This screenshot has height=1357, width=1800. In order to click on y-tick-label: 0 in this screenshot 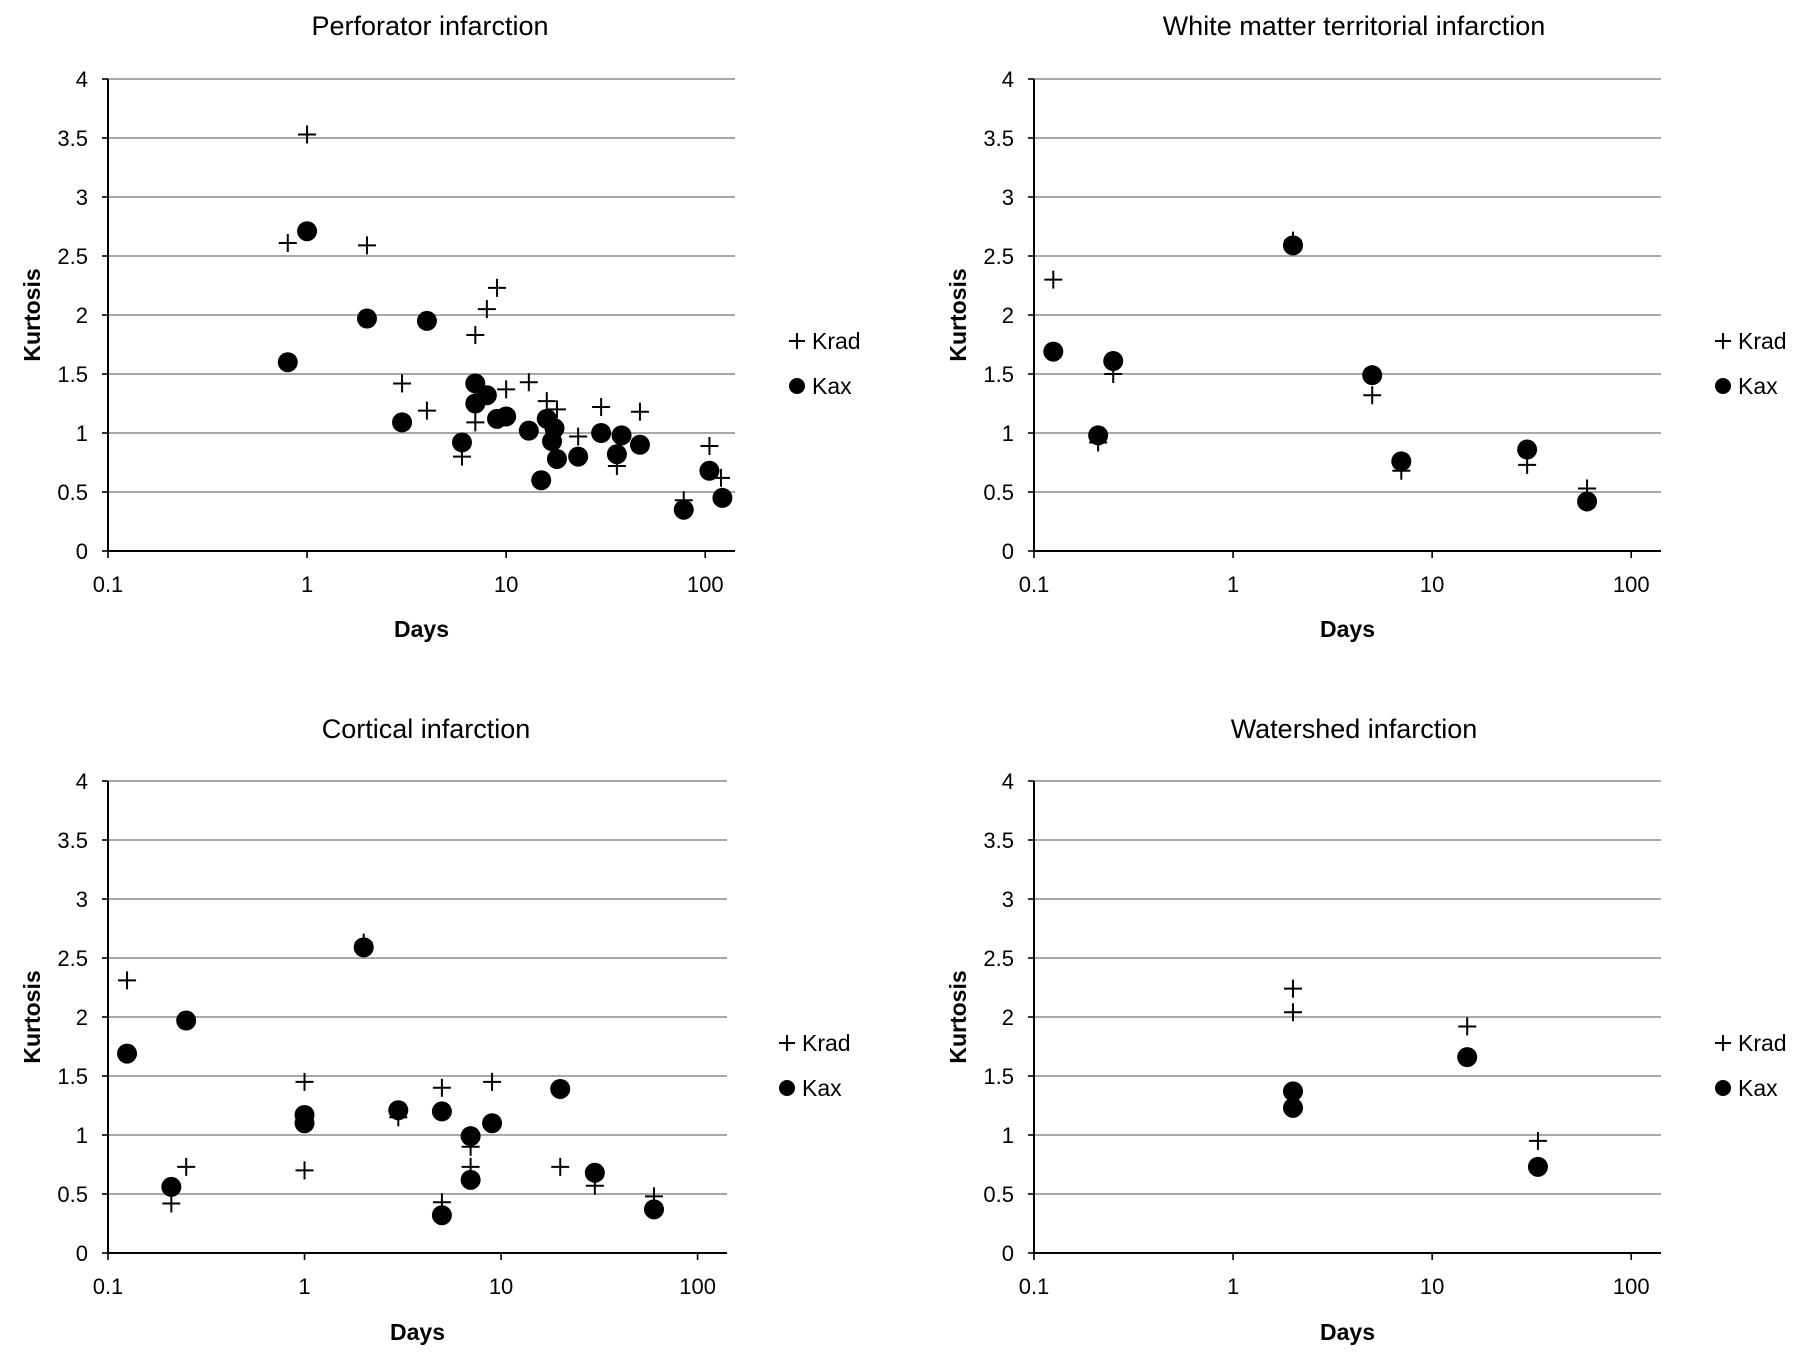, I will do `click(82, 551)`.